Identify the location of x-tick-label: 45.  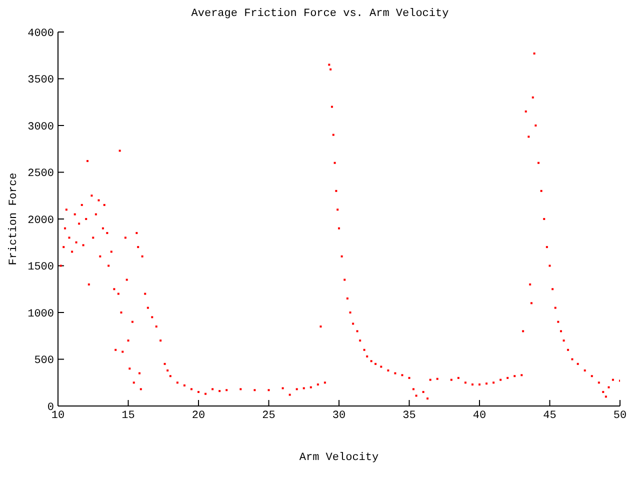
(549, 416).